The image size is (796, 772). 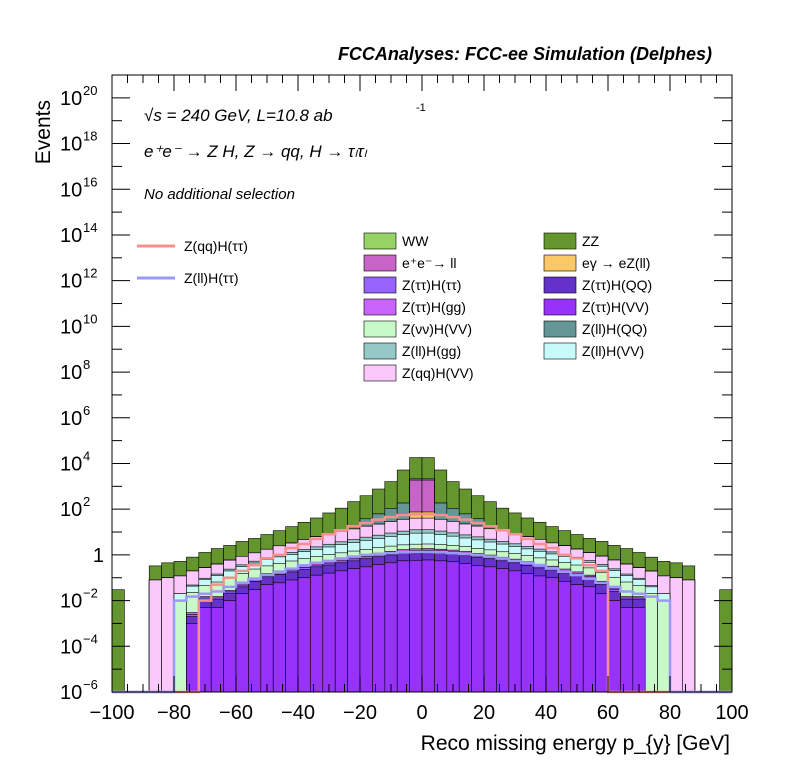 I want to click on y-tick-exponent: −6, so click(x=90, y=684).